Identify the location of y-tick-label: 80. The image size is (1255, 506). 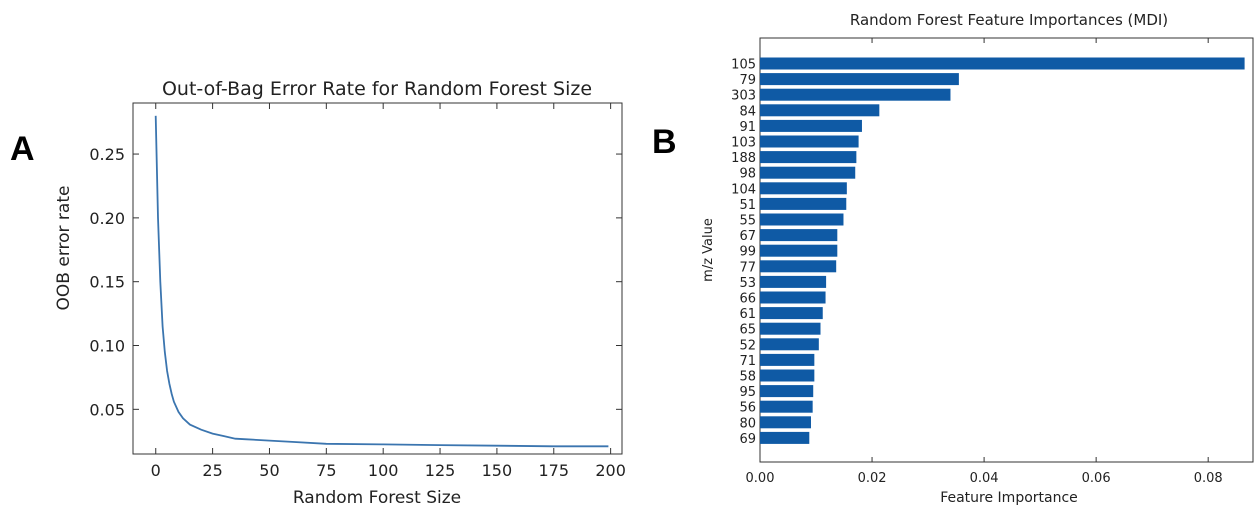
(747, 423).